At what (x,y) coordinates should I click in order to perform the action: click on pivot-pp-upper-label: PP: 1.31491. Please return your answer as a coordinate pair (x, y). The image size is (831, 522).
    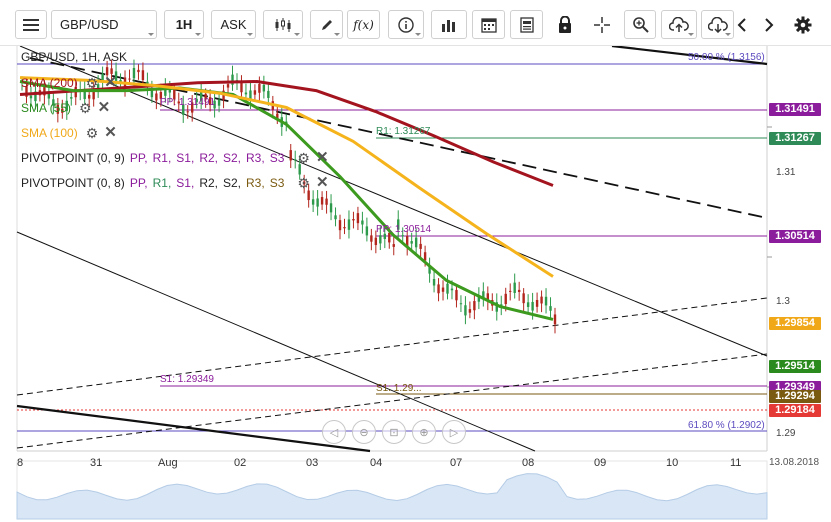
    Looking at the image, I should click on (188, 102).